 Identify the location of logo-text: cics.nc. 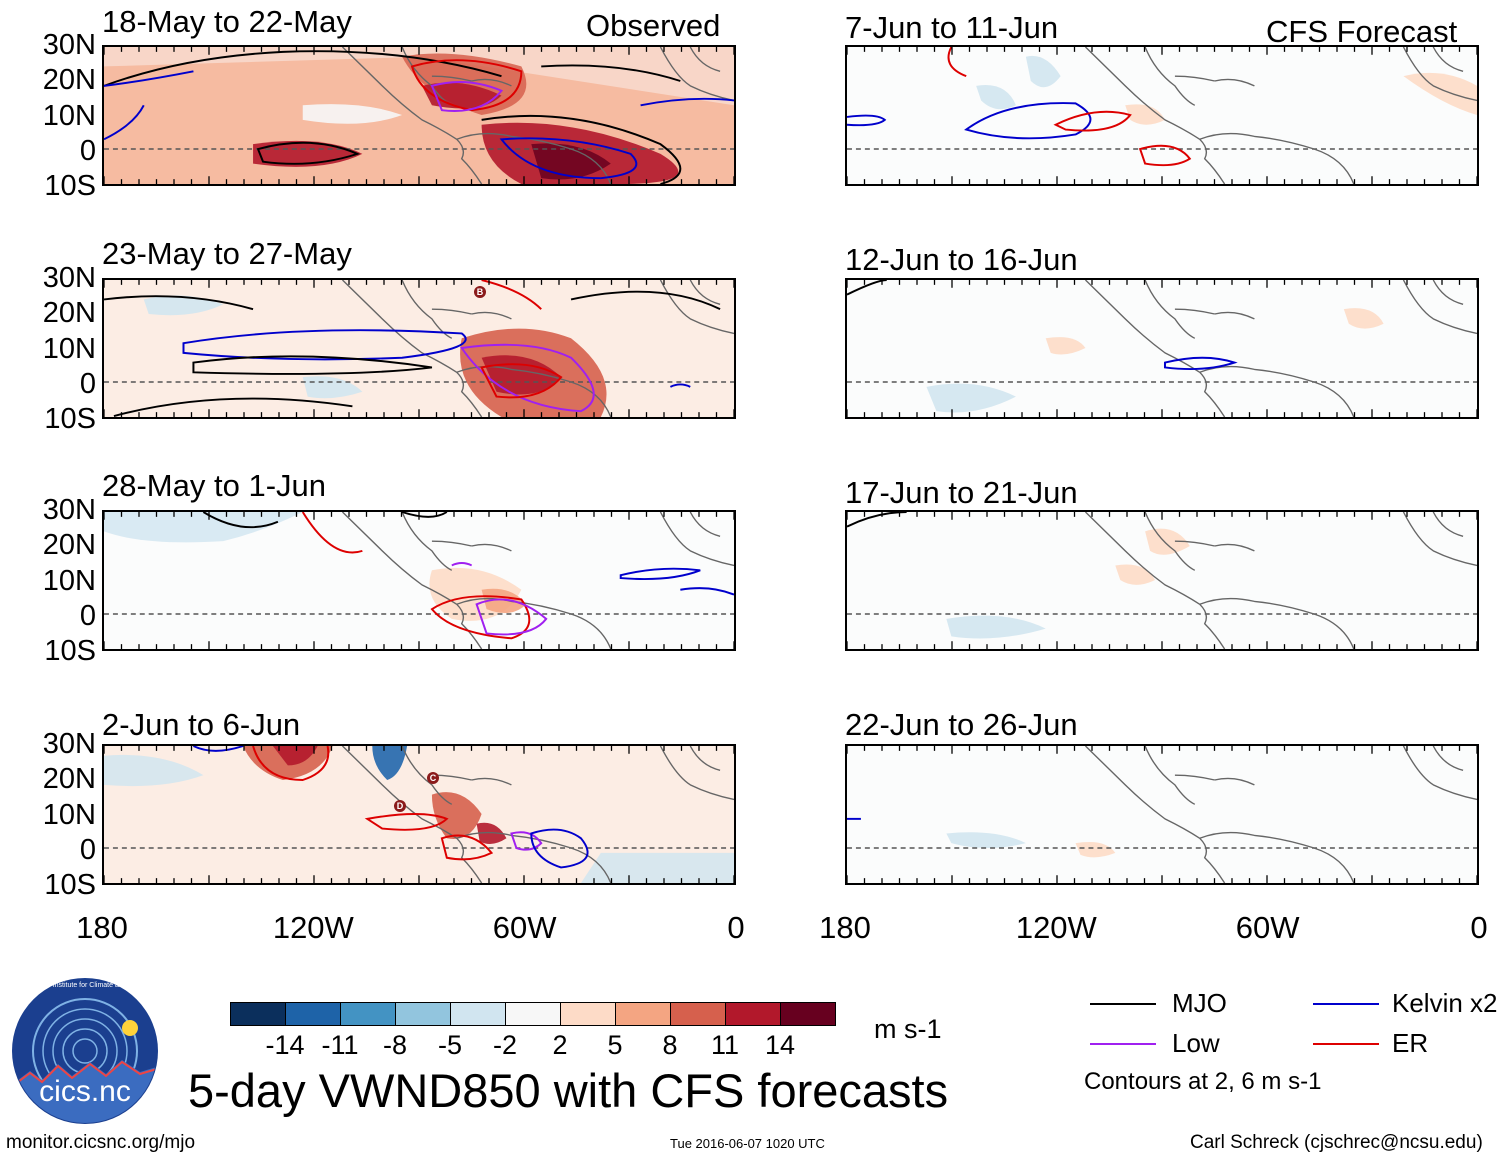
(85, 1091).